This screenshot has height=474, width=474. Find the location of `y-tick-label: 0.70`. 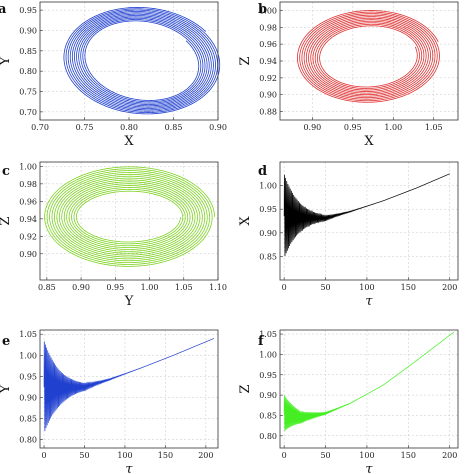

y-tick-label: 0.70 is located at coordinates (28, 112).